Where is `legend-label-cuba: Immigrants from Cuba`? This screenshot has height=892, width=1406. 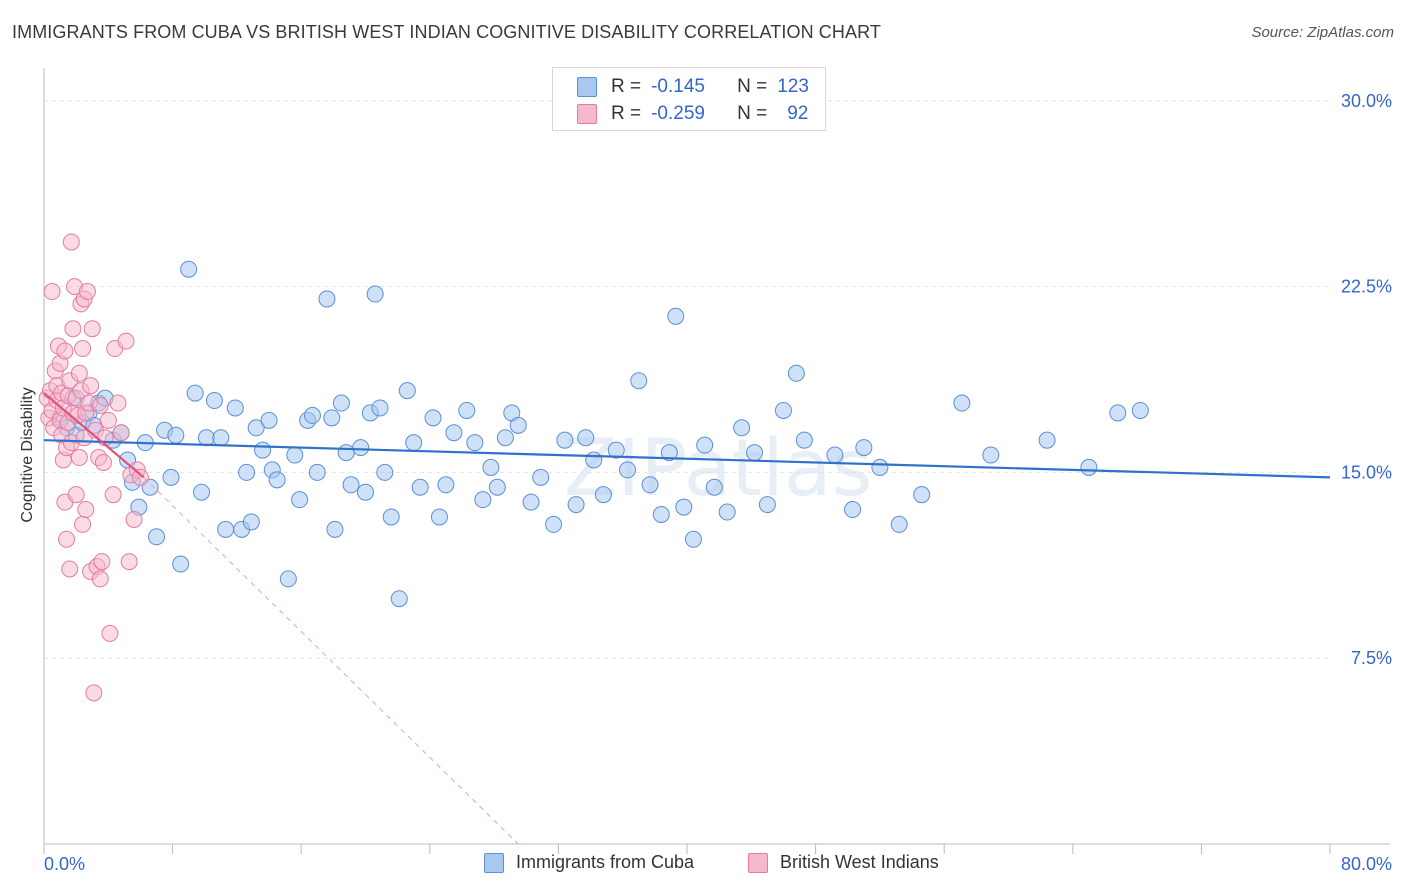 legend-label-cuba: Immigrants from Cuba is located at coordinates (605, 862).